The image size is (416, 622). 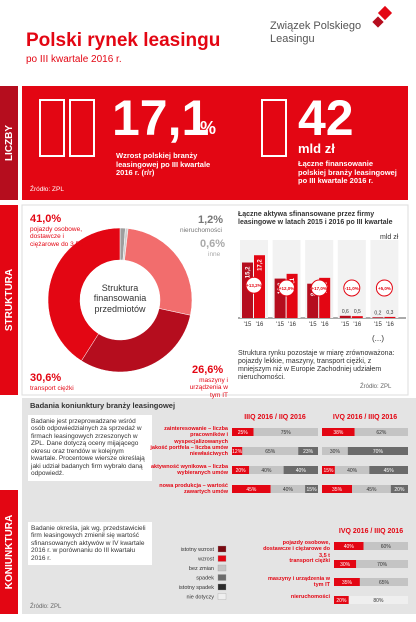 I want to click on segment-name: maszyny i urządzenia w tym IT, so click(x=208, y=388).